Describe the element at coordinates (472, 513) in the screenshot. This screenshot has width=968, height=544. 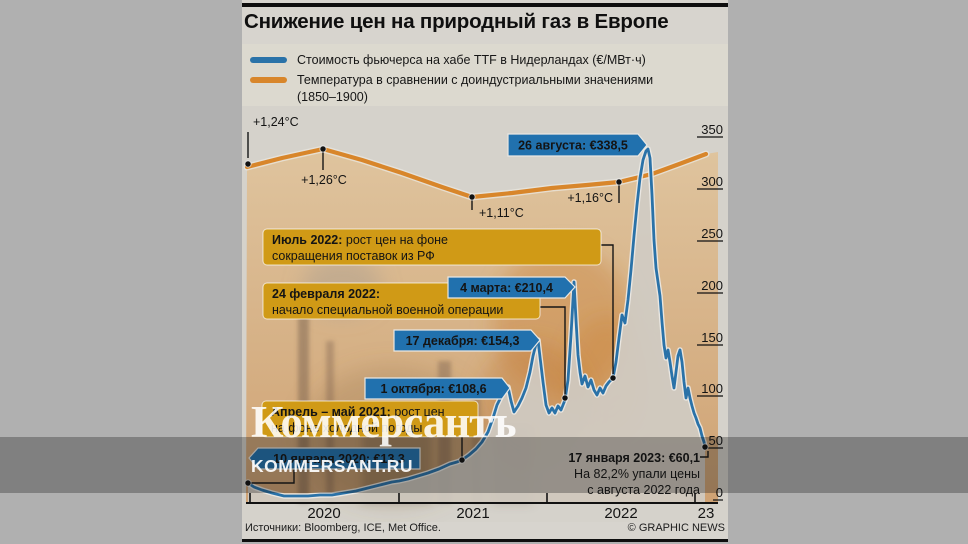
I see `x-axis-label: 2021` at that location.